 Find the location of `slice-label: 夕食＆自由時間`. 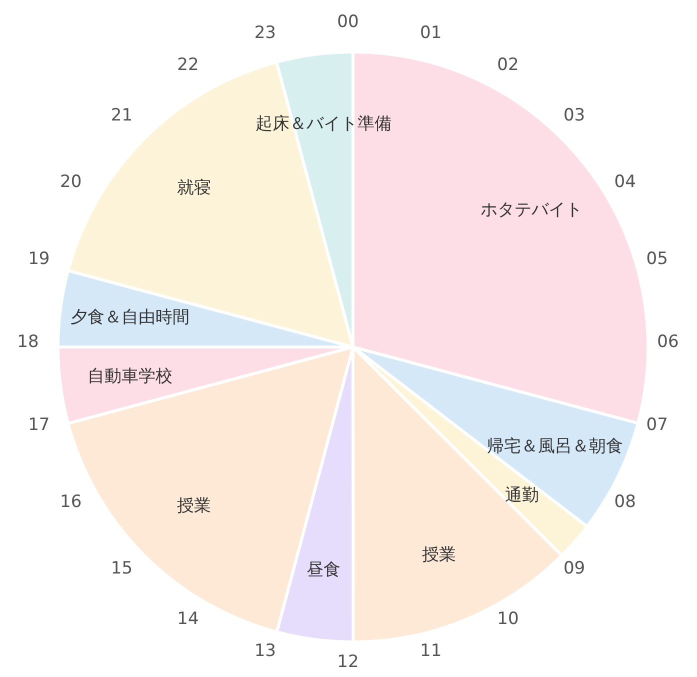

slice-label: 夕食＆自由時間 is located at coordinates (130, 318).